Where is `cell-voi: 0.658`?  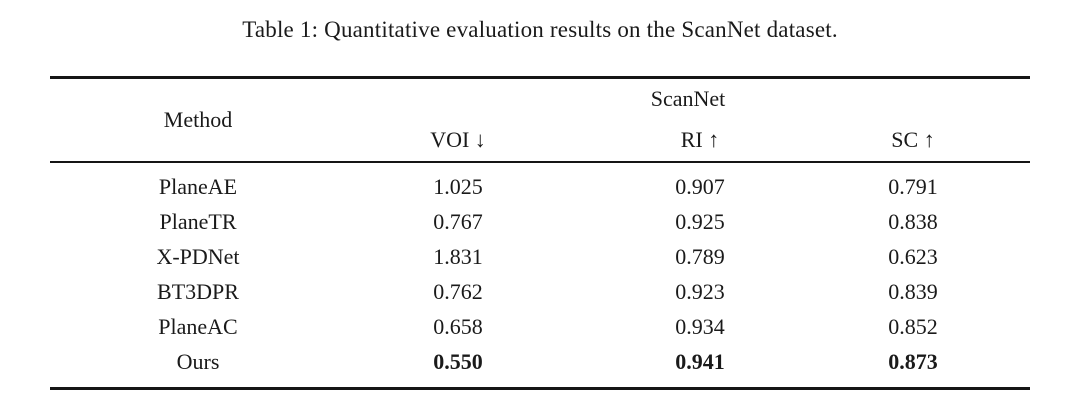
cell-voi: 0.658 is located at coordinates (458, 326).